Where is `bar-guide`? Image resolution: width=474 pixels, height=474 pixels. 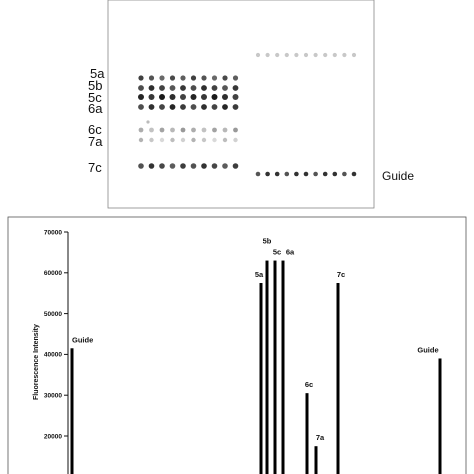 bar-guide is located at coordinates (440, 416).